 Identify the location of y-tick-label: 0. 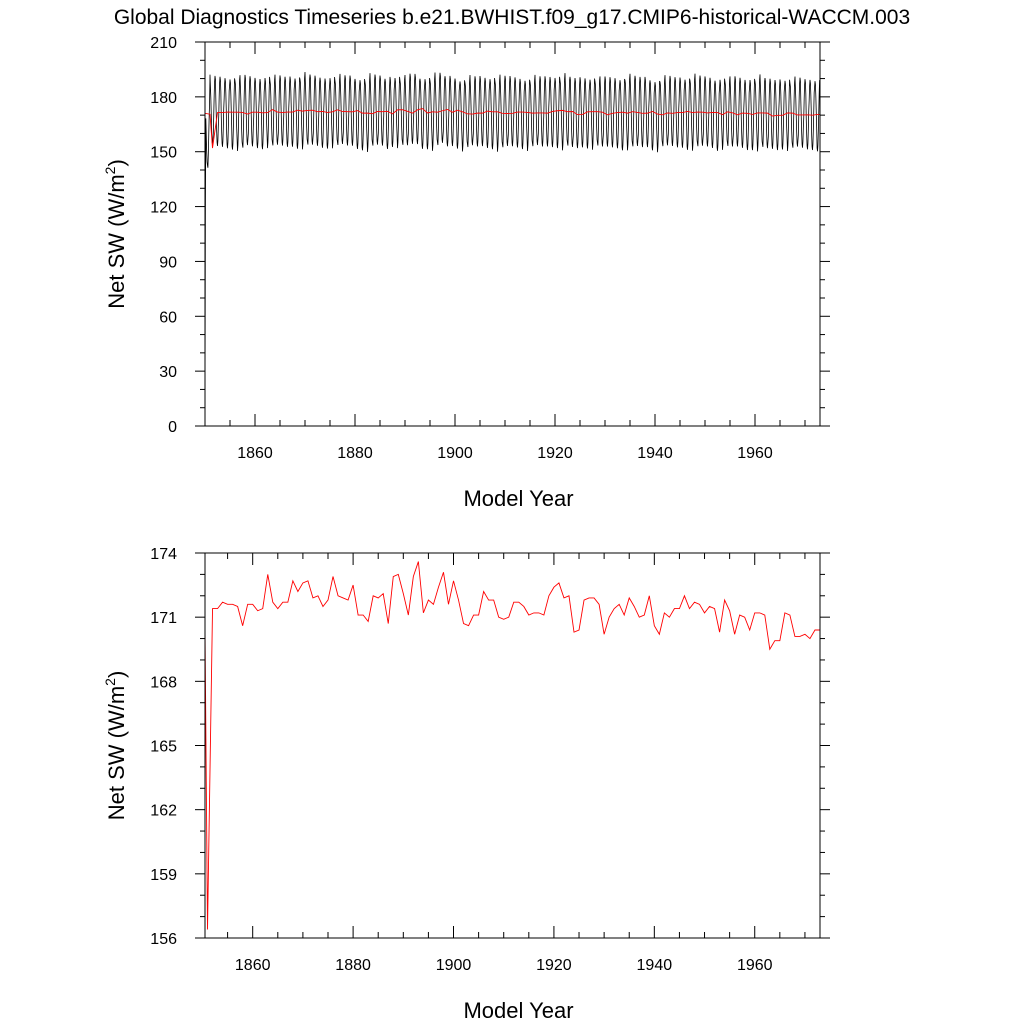
(172, 427).